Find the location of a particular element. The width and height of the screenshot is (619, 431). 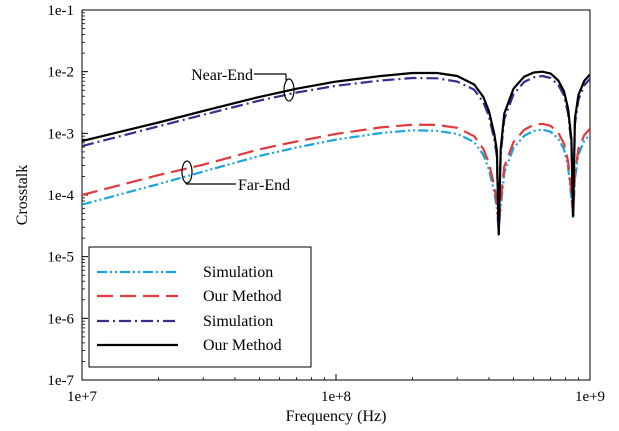

near-end-annotation: Near-End is located at coordinates (243, 84).